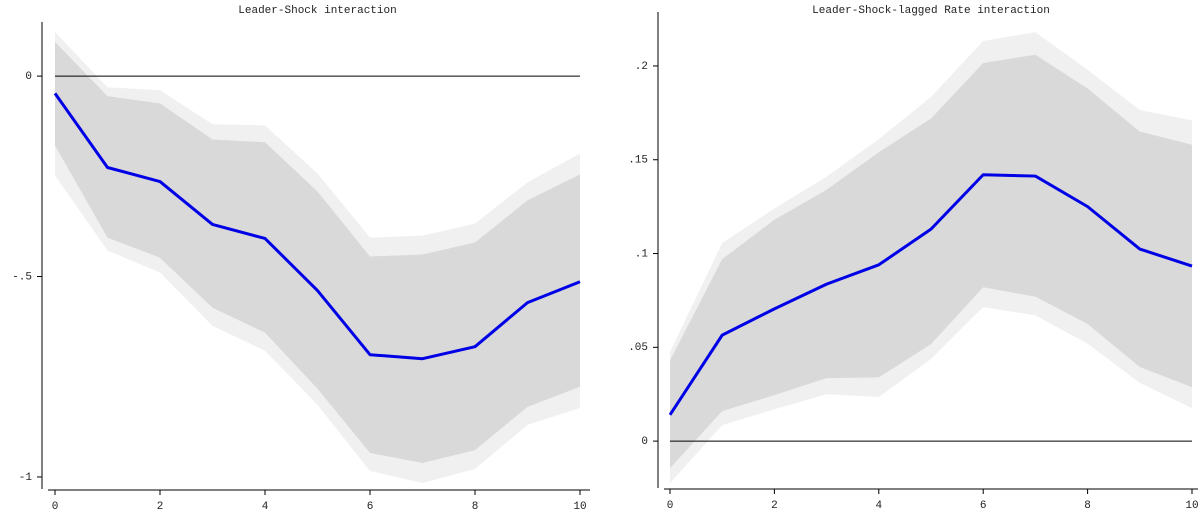 The width and height of the screenshot is (1201, 521). I want to click on chart-title: Leader-Shock-lagged Rate interaction, so click(931, 11).